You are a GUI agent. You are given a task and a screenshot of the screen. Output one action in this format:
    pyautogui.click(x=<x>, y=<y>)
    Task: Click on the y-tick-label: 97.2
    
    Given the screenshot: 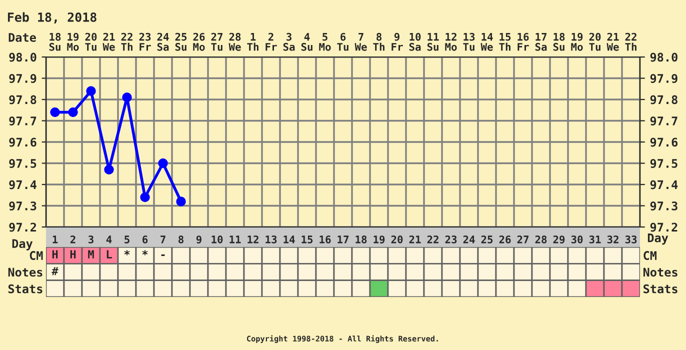 What is the action you would take?
    pyautogui.click(x=22, y=227)
    